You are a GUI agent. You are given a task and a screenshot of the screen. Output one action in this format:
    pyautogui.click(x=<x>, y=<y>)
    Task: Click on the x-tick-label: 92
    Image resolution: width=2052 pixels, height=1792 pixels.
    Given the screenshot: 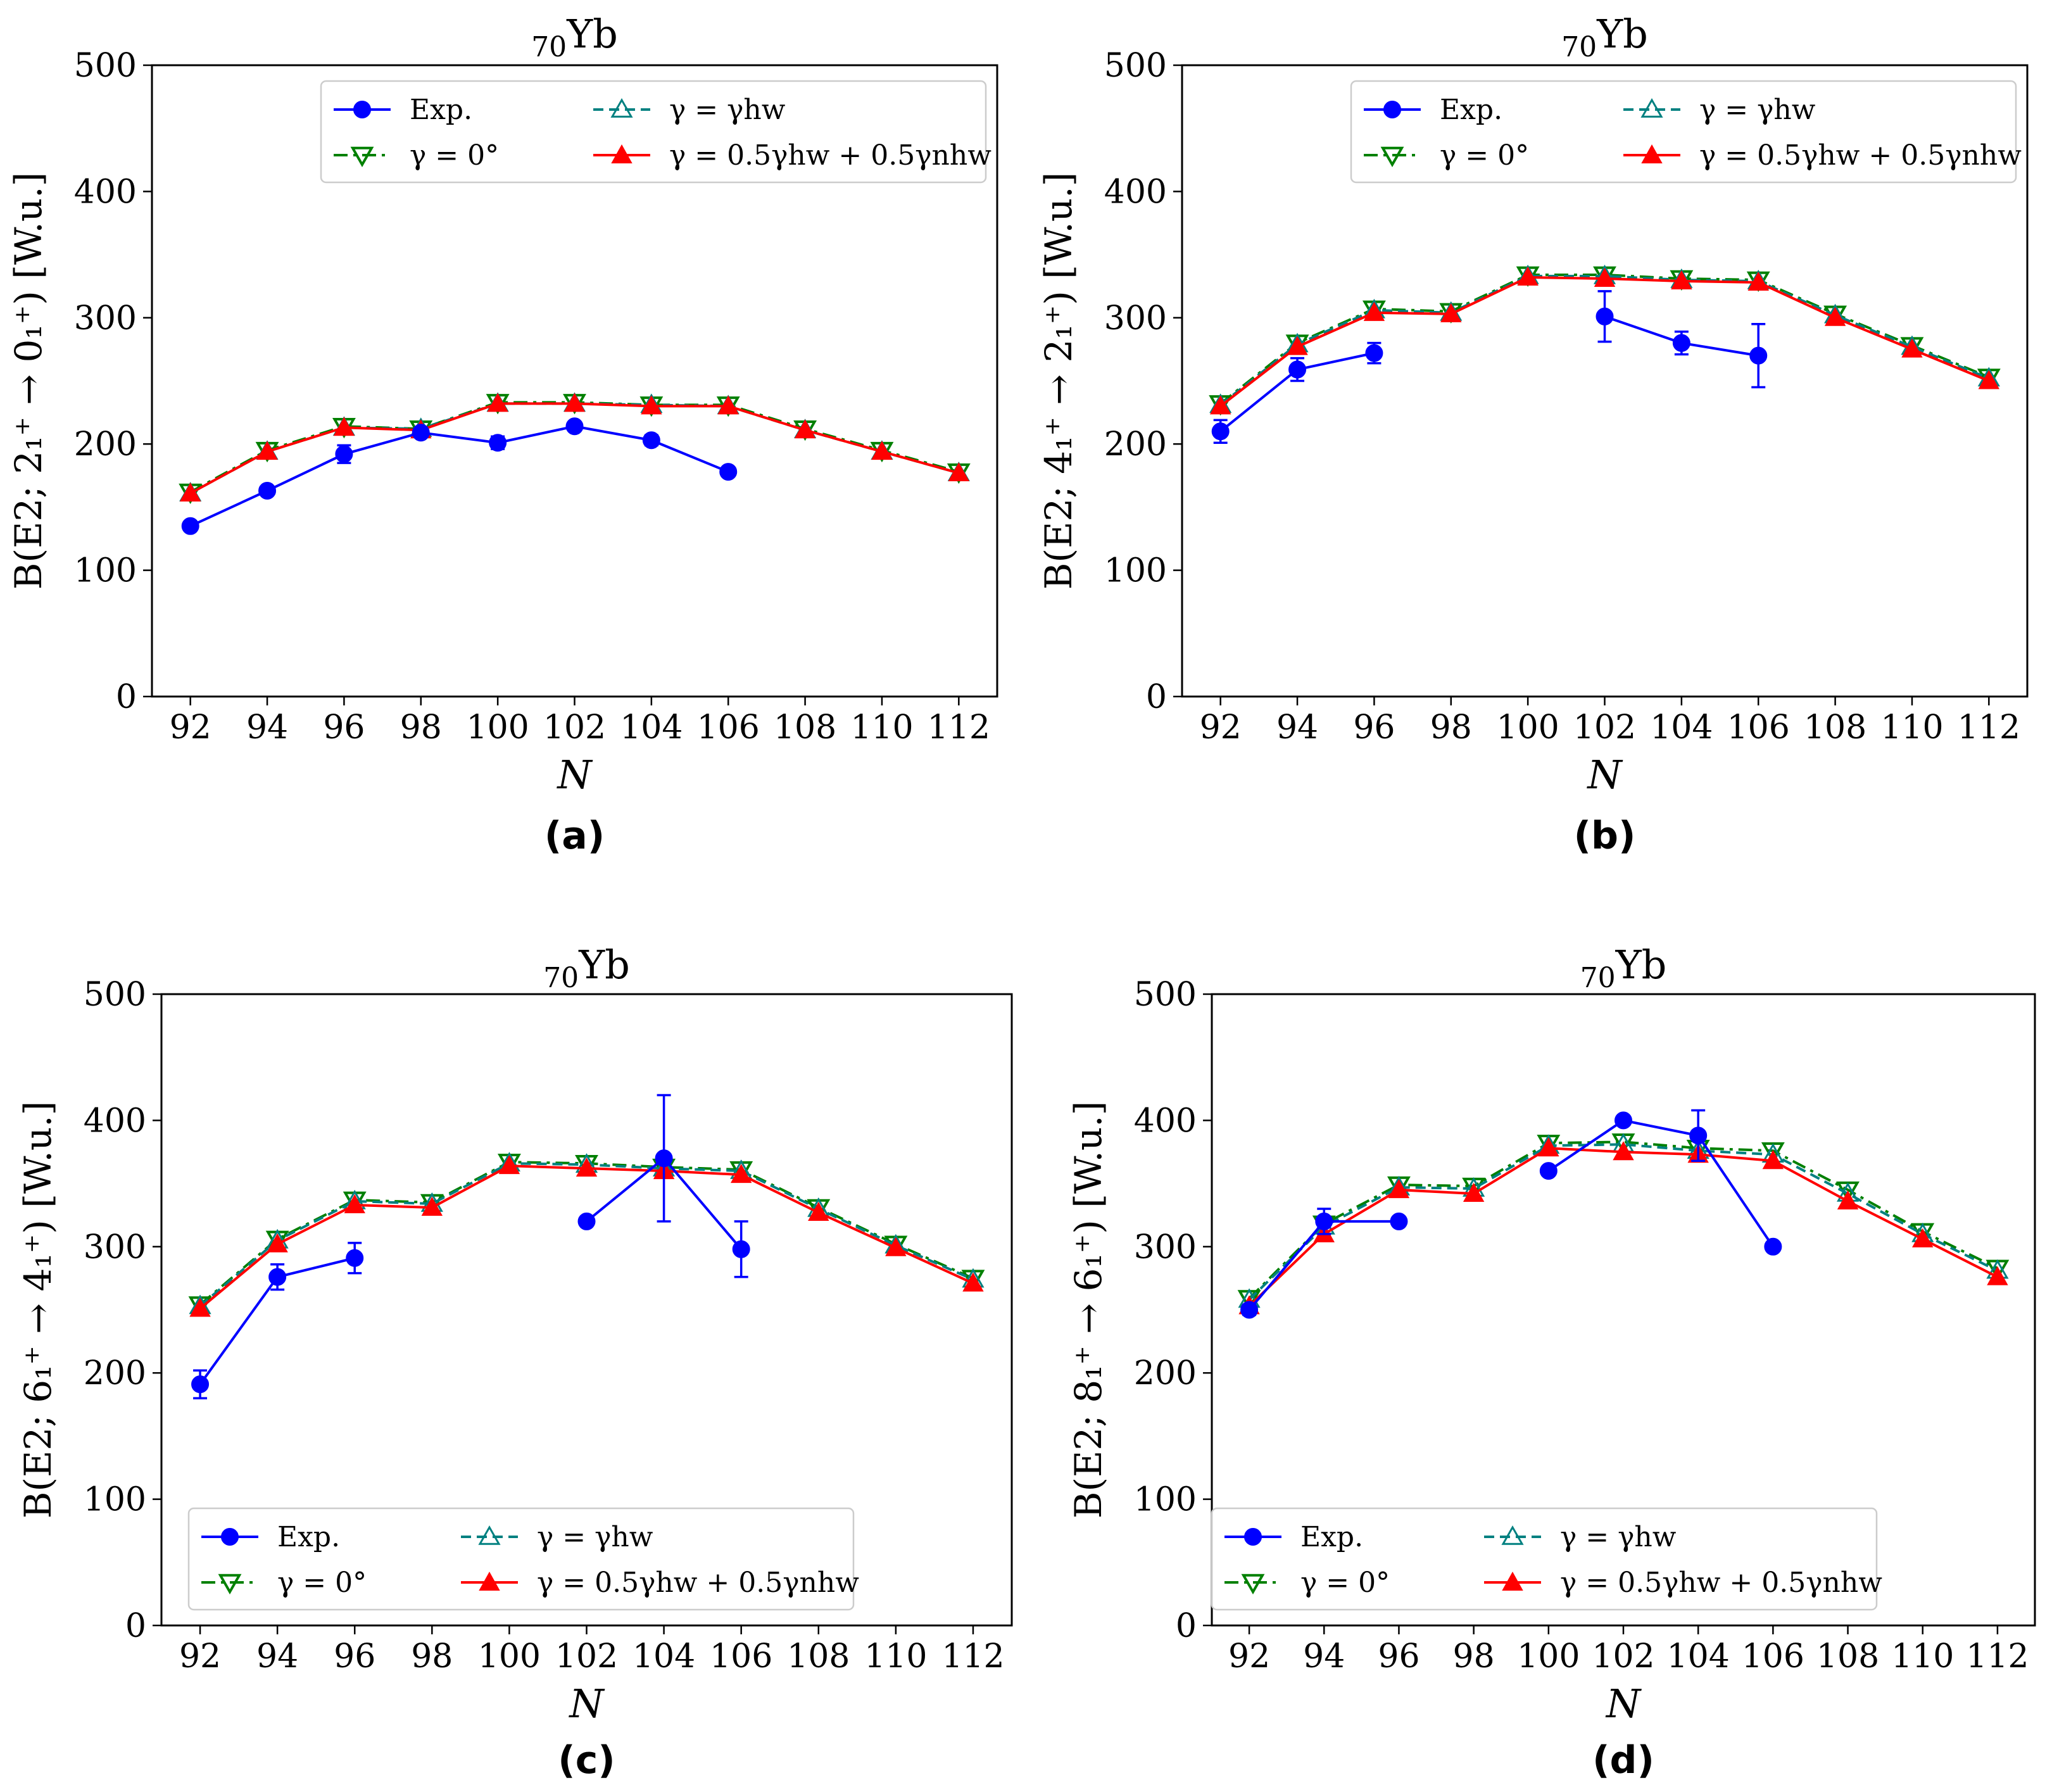 What is the action you would take?
    pyautogui.click(x=191, y=728)
    